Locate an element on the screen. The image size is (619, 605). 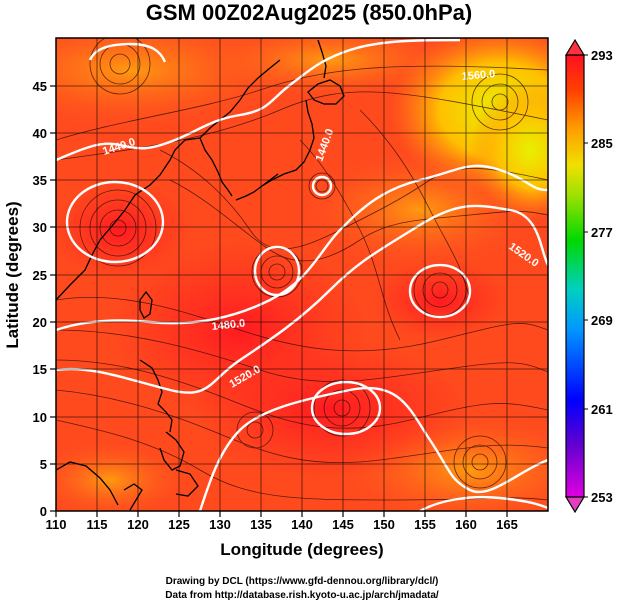
contour-loop-japan-south is located at coordinates (277, 271).